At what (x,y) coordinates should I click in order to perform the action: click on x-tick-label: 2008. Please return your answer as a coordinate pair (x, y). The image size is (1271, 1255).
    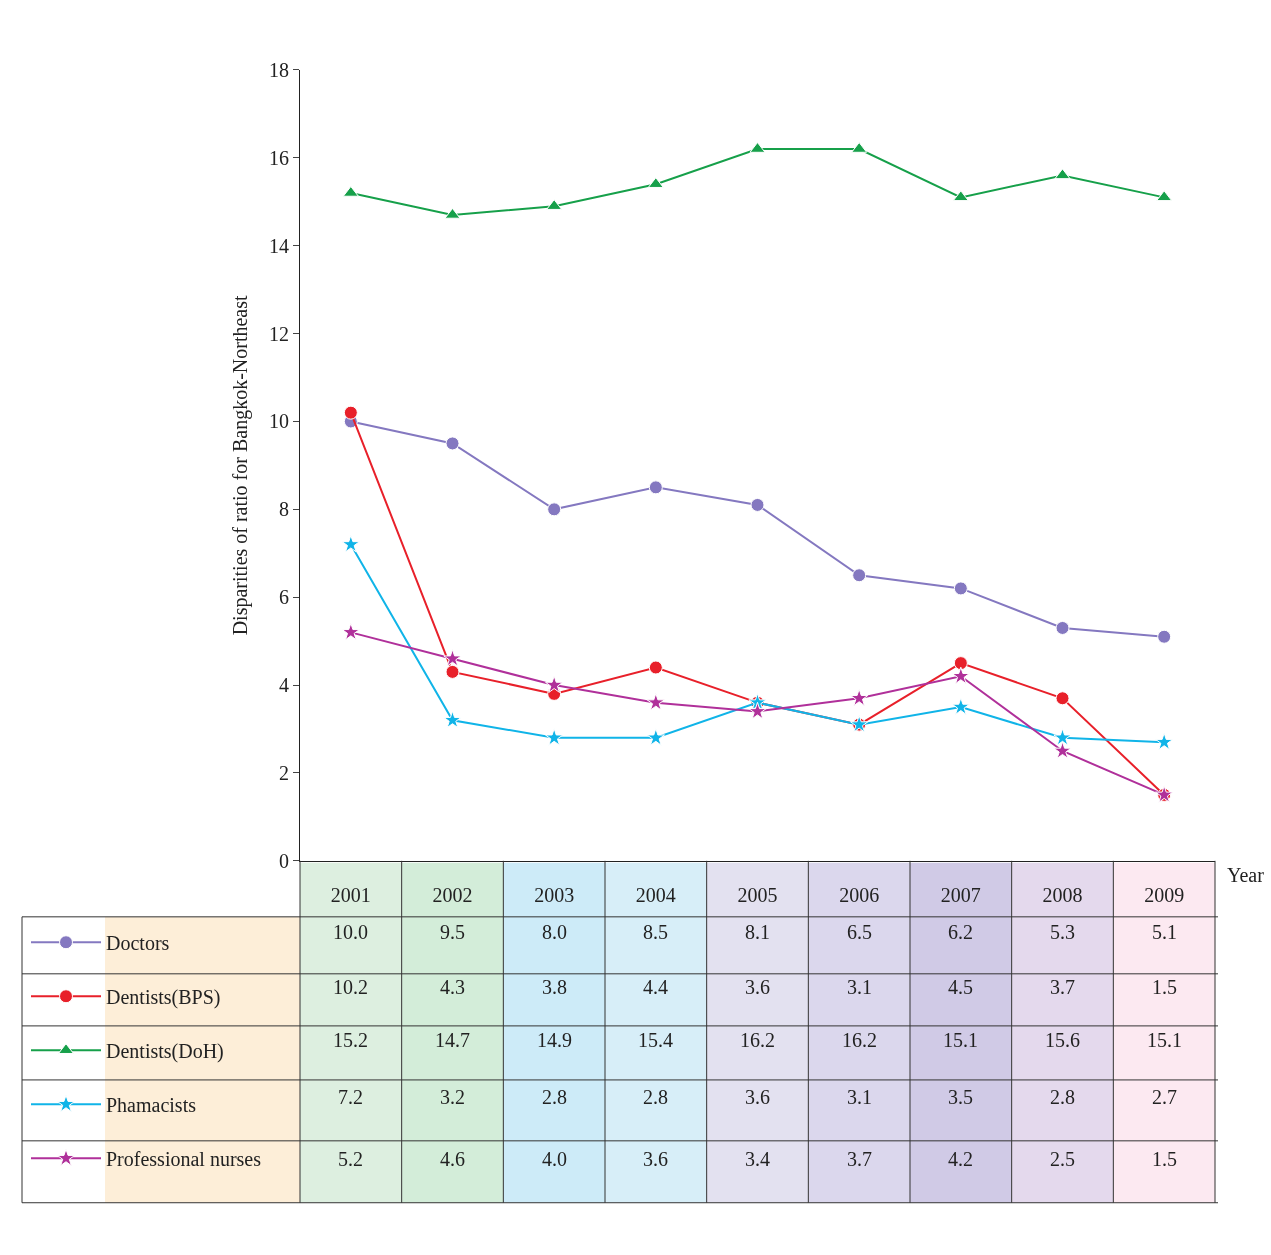
    Looking at the image, I should click on (1062, 894).